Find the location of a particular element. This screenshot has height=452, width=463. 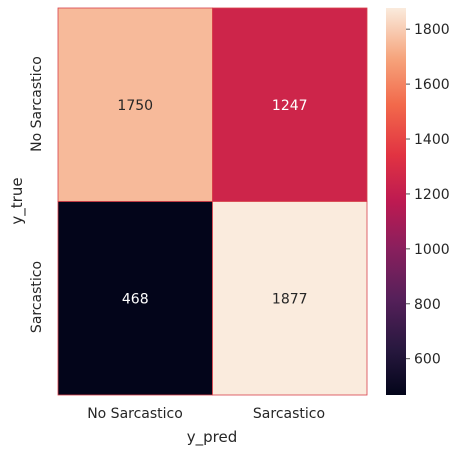

colorbar is located at coordinates (396, 201).